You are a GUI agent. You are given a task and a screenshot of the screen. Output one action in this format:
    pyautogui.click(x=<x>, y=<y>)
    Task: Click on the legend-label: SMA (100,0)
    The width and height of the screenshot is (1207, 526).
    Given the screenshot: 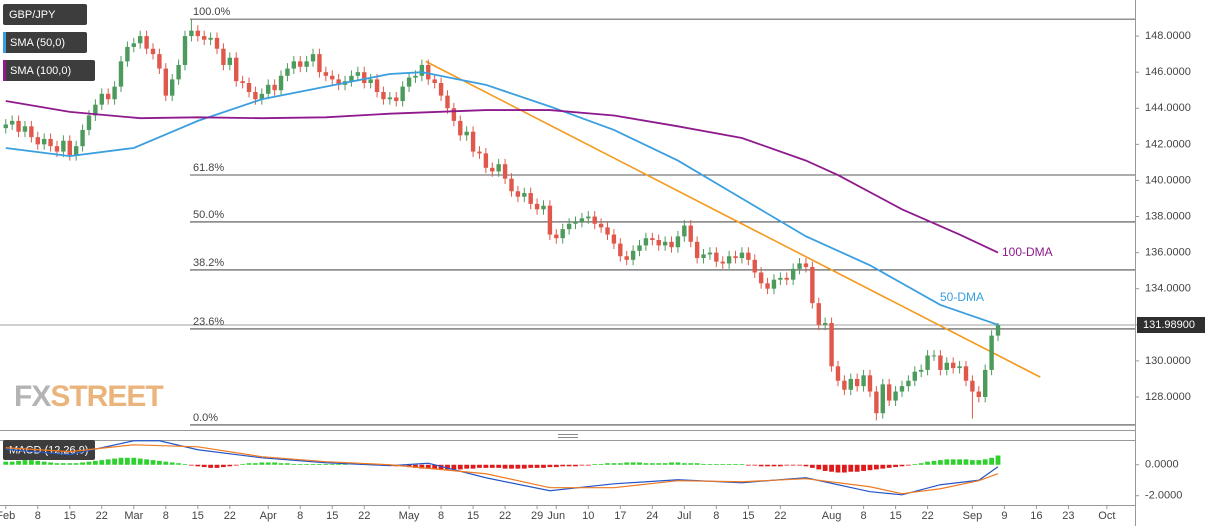 What is the action you would take?
    pyautogui.click(x=40, y=71)
    